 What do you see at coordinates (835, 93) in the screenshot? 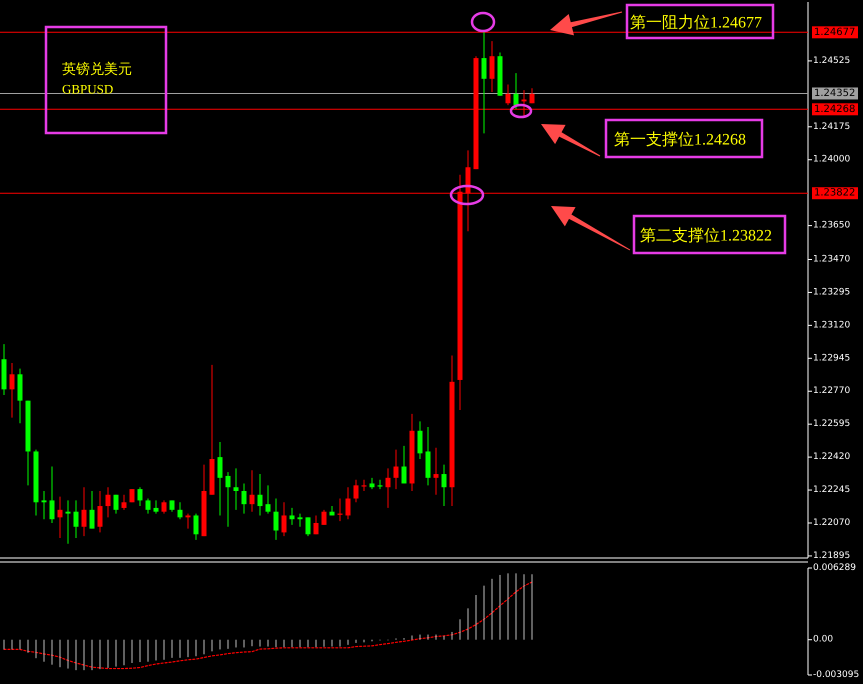
I see `ref-line-label: 1.24352` at bounding box center [835, 93].